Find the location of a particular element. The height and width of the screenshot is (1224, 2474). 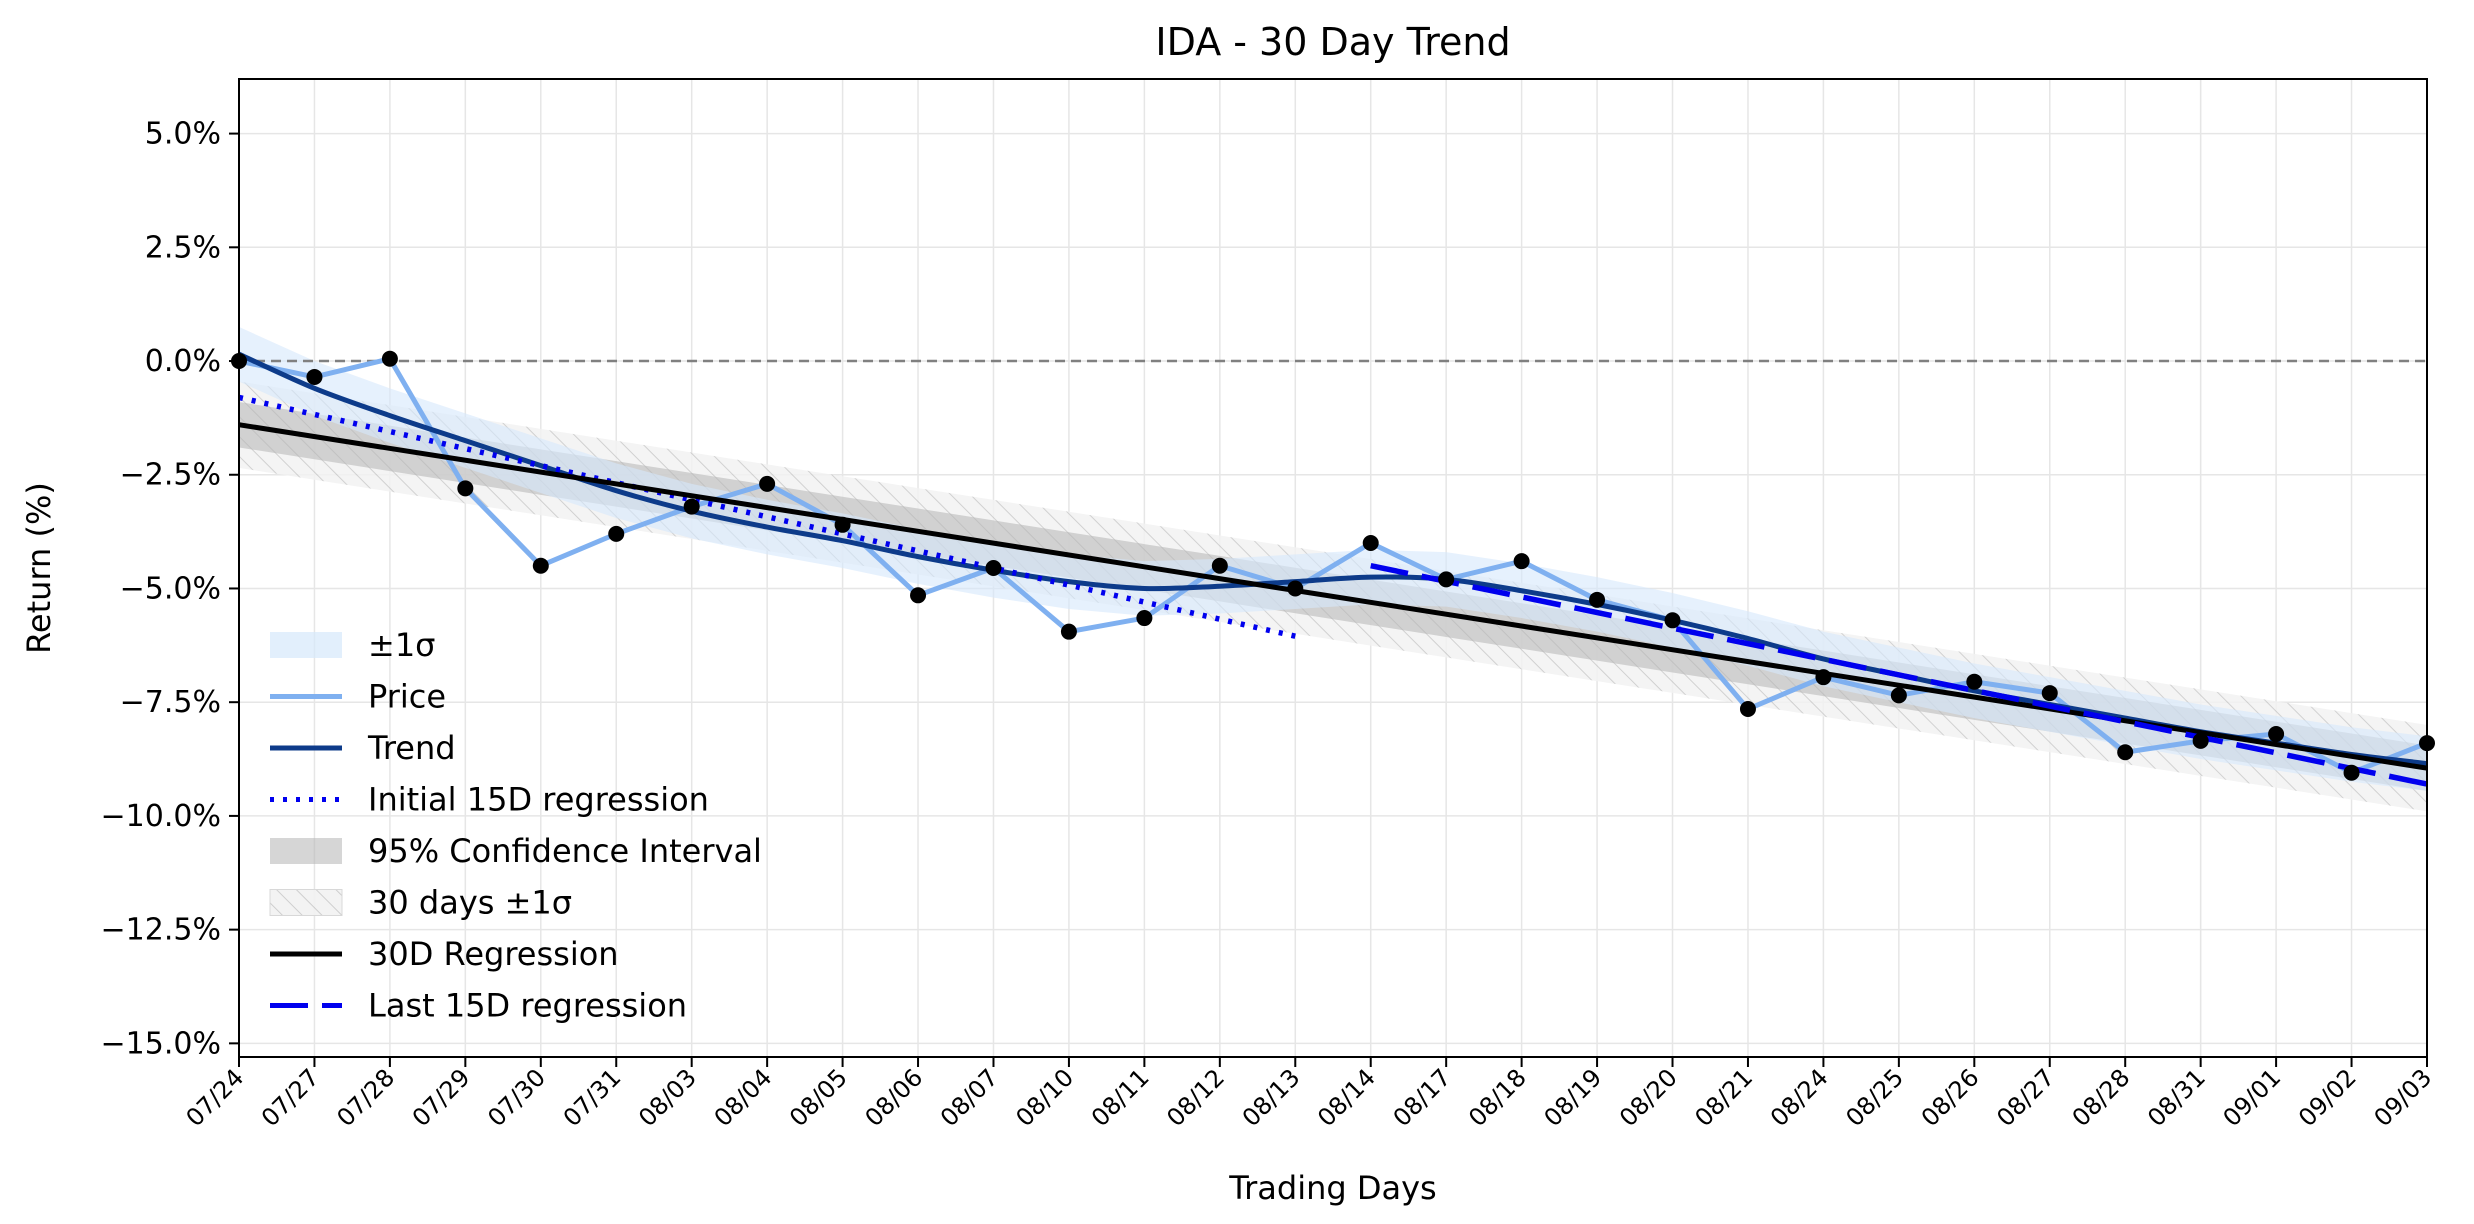

y-tick-label-2: 0.0% is located at coordinates (183, 361).